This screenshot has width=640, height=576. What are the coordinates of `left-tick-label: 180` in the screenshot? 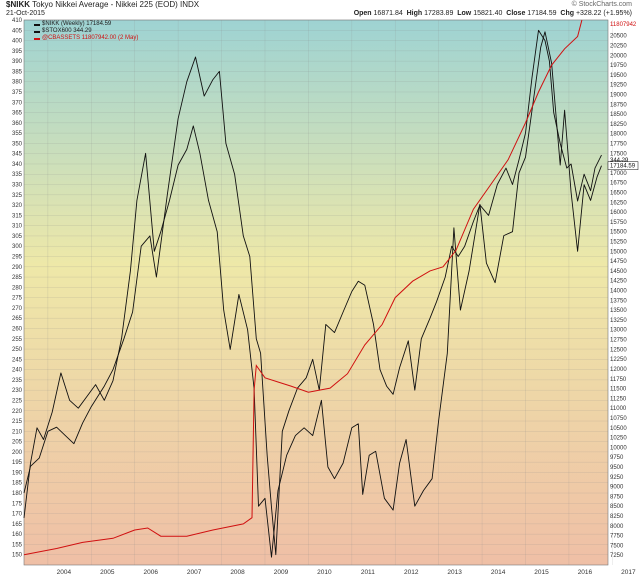 It's located at (17, 494).